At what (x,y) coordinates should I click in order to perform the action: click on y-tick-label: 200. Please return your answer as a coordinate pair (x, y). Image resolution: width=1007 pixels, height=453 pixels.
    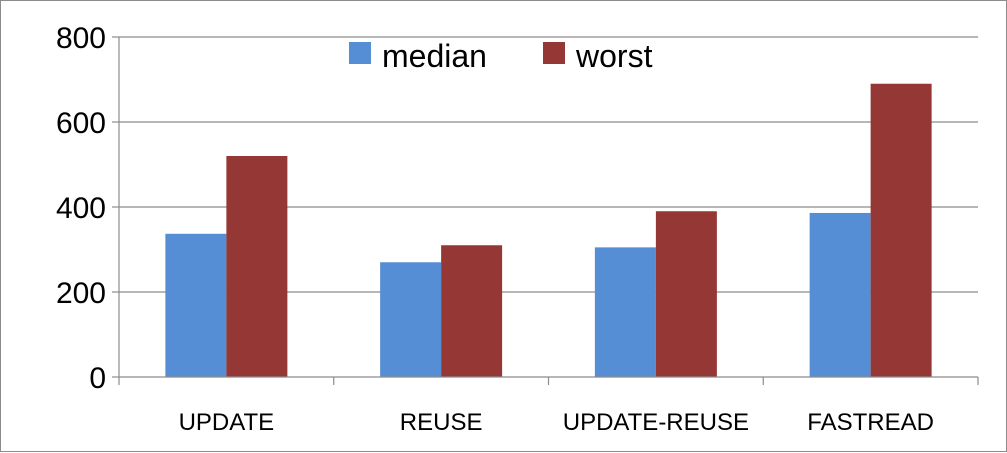
    Looking at the image, I should click on (81, 293).